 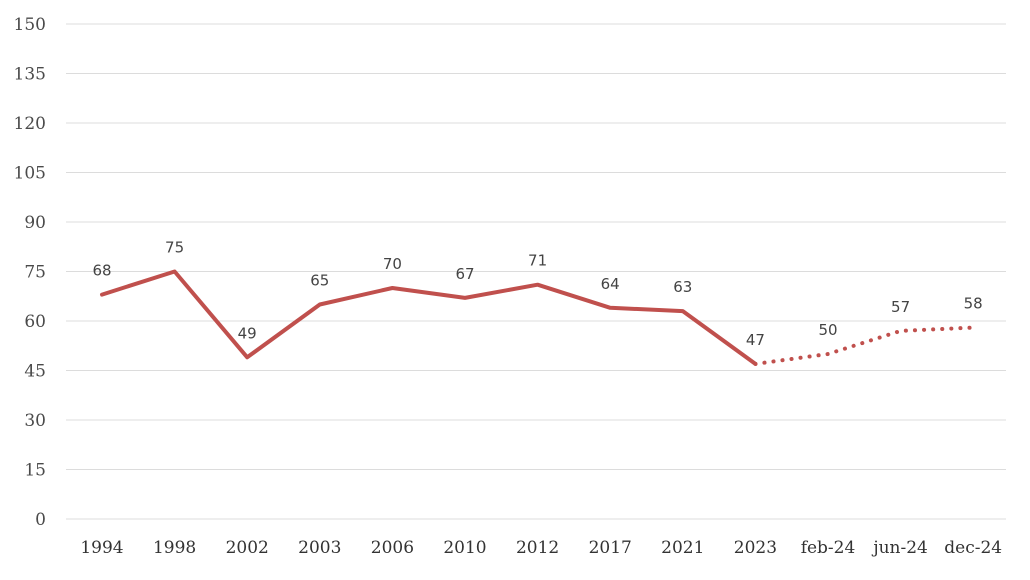 I want to click on data-label-jun-24: 57, so click(x=900, y=307).